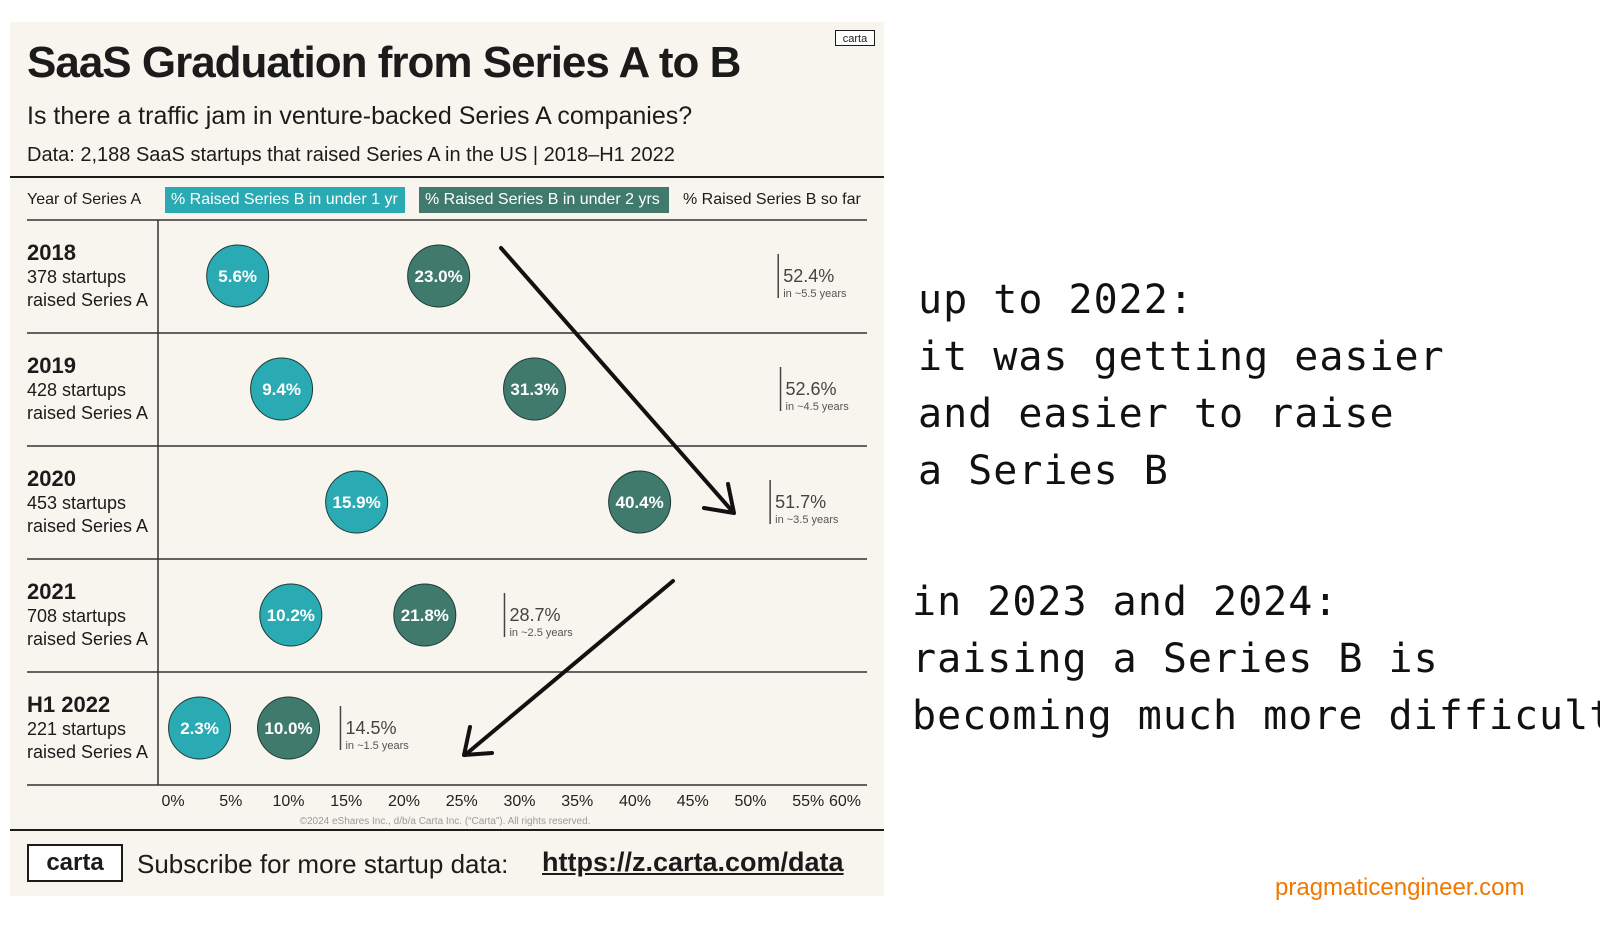  What do you see at coordinates (51, 365) in the screenshot?
I see `row-year: 2019` at bounding box center [51, 365].